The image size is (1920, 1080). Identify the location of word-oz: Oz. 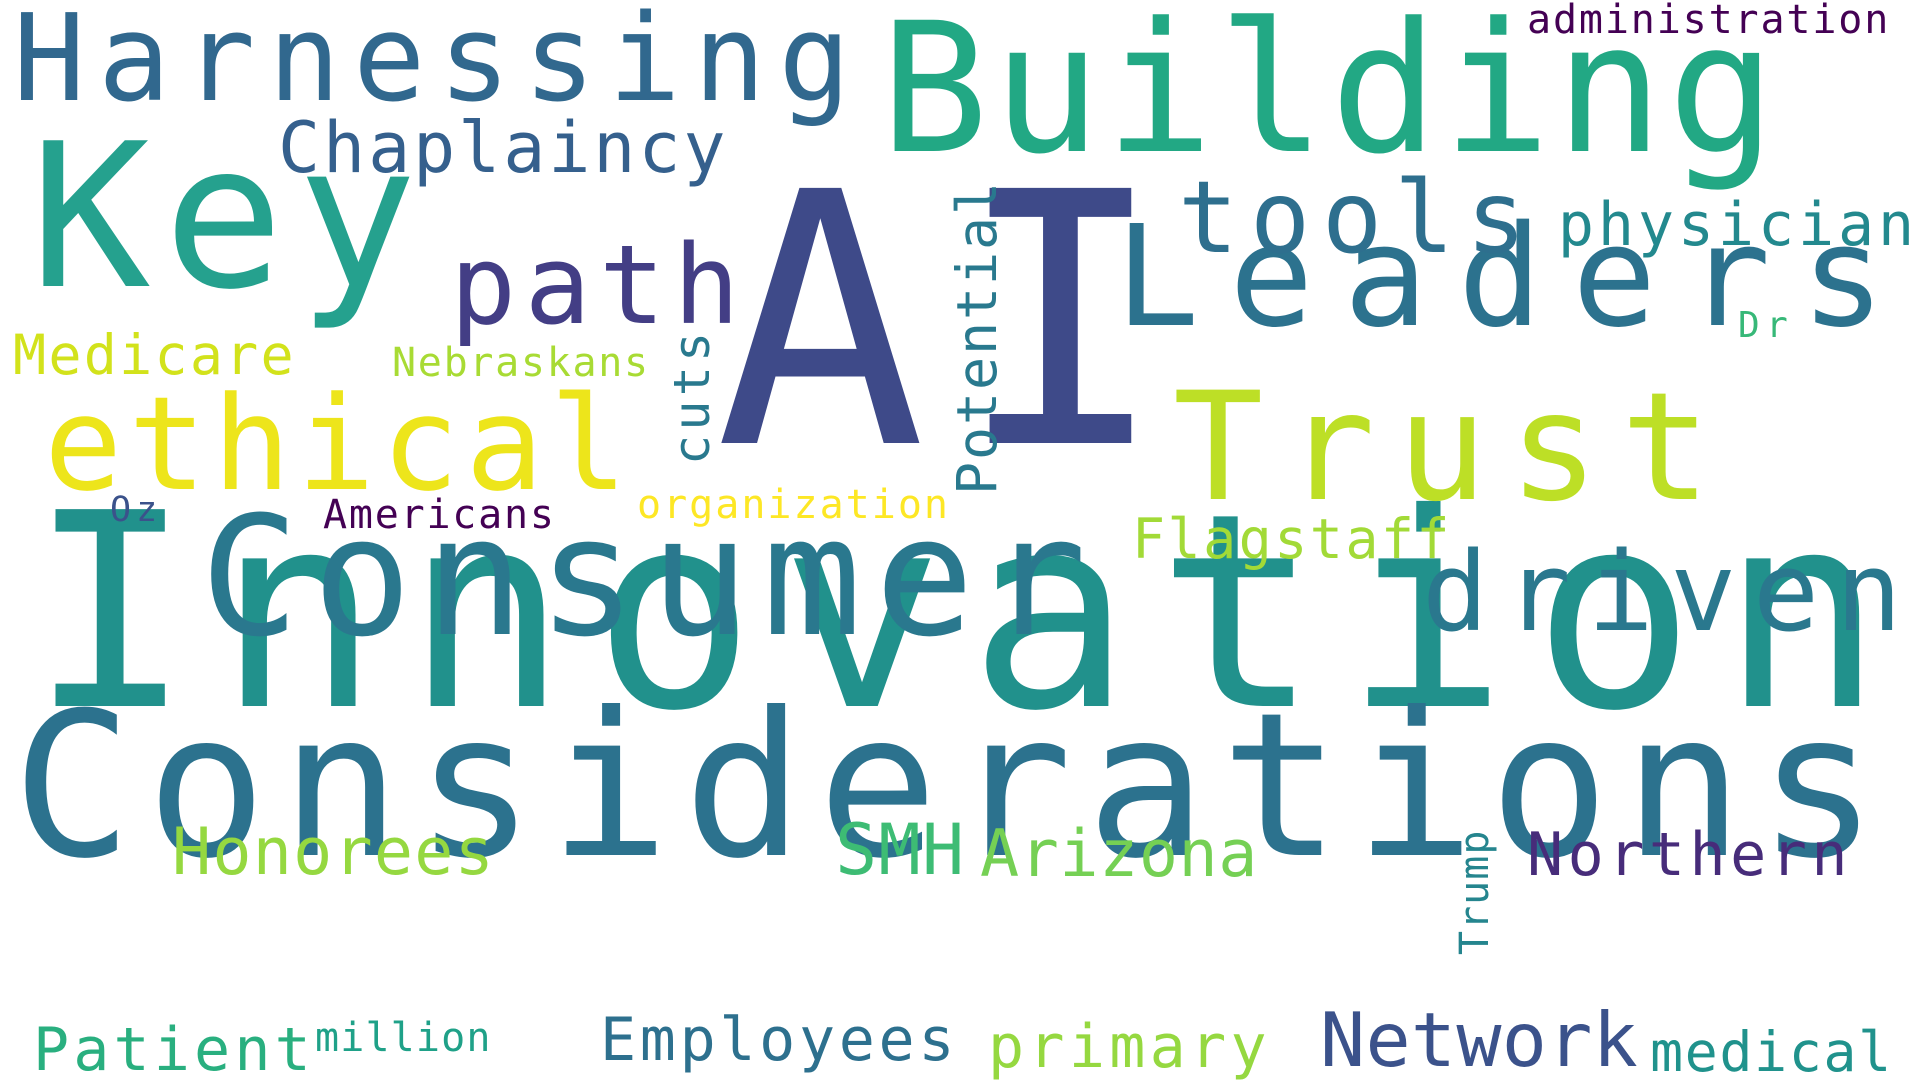
(136, 510).